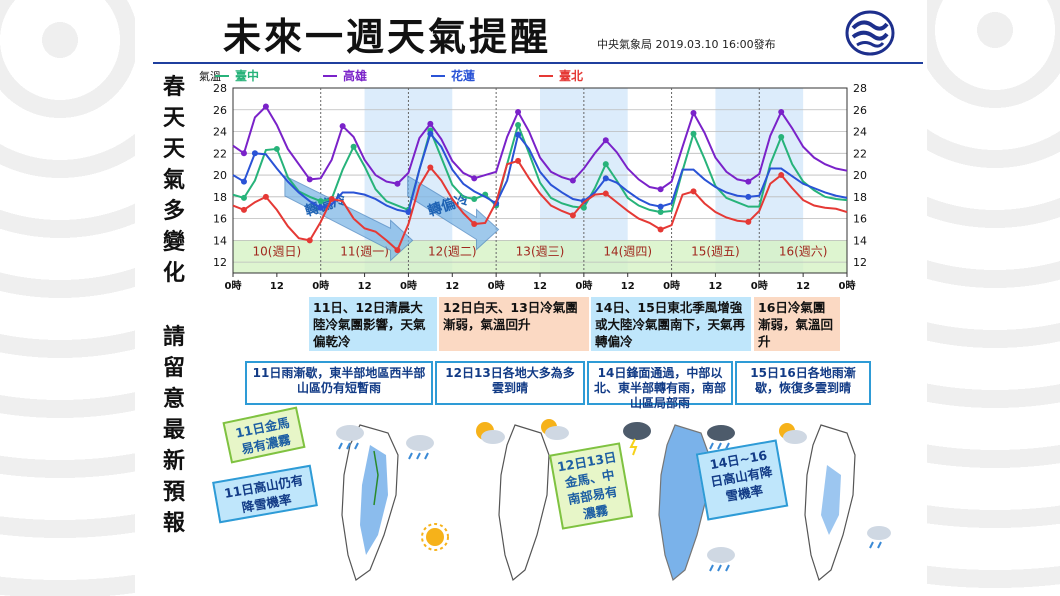  What do you see at coordinates (715, 252) in the screenshot?
I see `day-label: 15(週五)` at bounding box center [715, 252].